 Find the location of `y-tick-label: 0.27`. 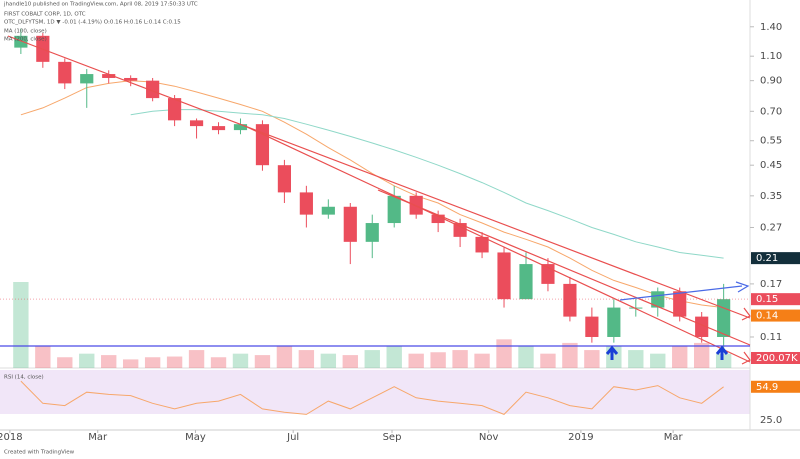

y-tick-label: 0.27 is located at coordinates (771, 227).